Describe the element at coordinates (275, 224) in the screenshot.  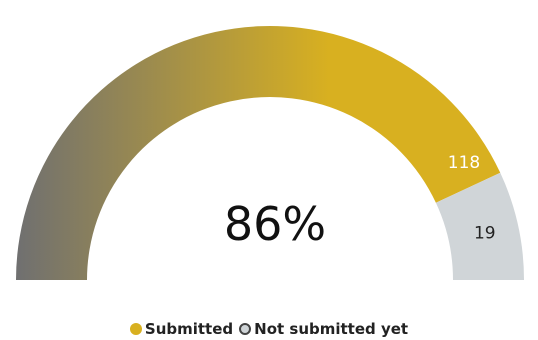
I see `center-percentage: 86%` at that location.